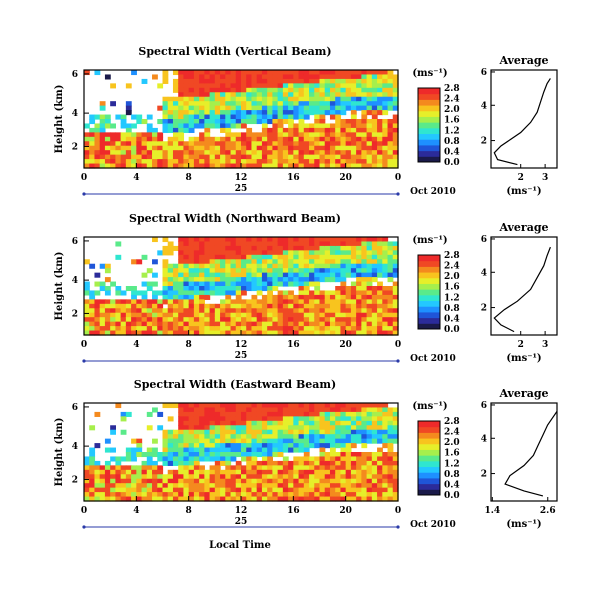 Image resolution: width=611 pixels, height=598 pixels. What do you see at coordinates (429, 258) in the screenshot?
I see `colorbar-segment` at bounding box center [429, 258].